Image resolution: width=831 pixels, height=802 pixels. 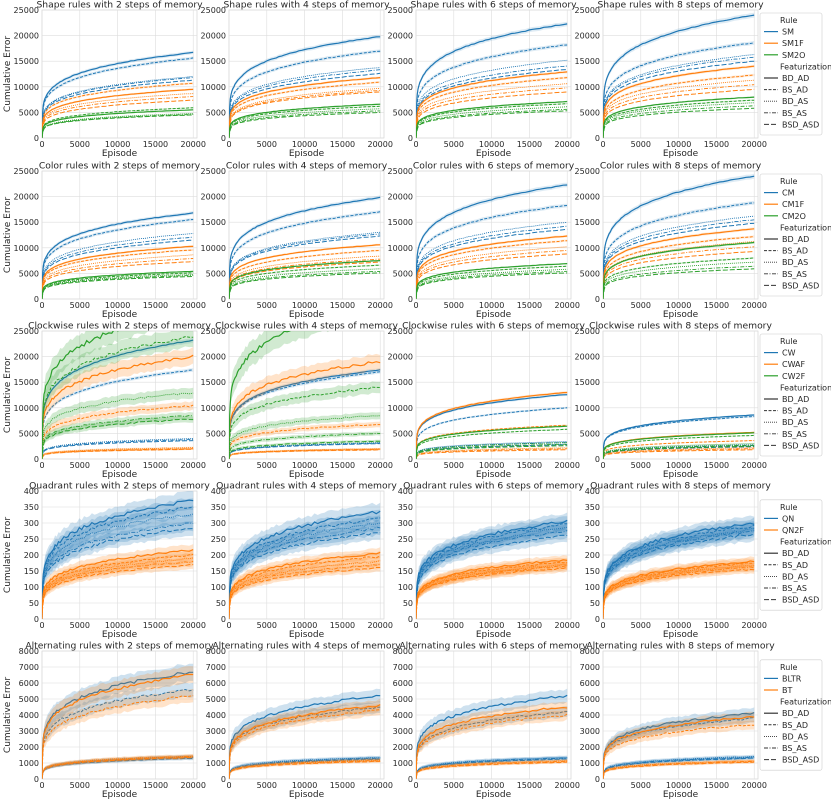 What do you see at coordinates (794, 376) in the screenshot?
I see `legend-label-cw2f: CW2F` at bounding box center [794, 376].